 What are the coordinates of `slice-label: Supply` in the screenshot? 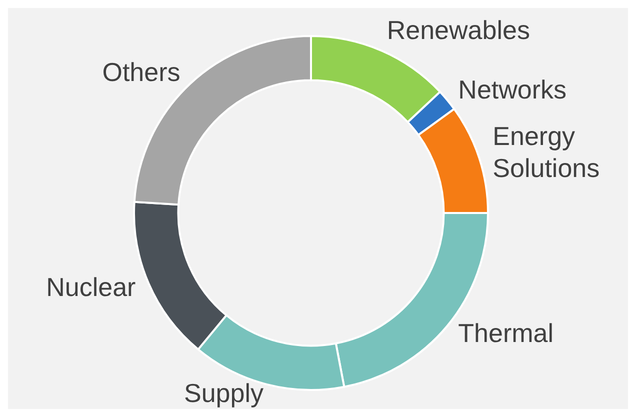 It's located at (224, 393).